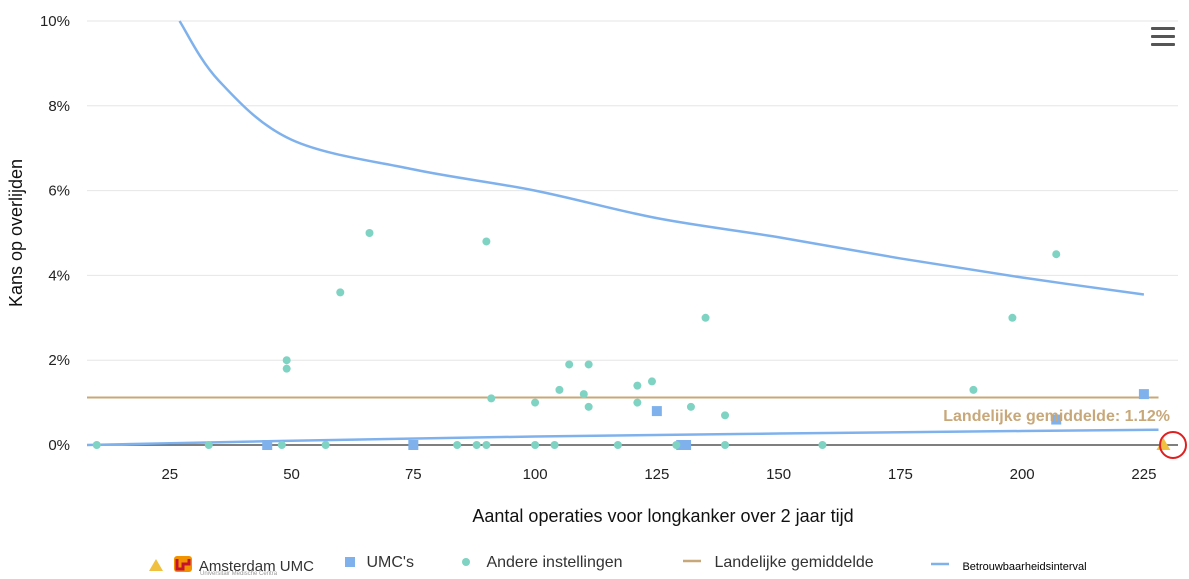 Image resolution: width=1189 pixels, height=579 pixels. Describe the element at coordinates (1024, 567) in the screenshot. I see `legend-label-interval: Betrouwbaarheidsinterval` at that location.